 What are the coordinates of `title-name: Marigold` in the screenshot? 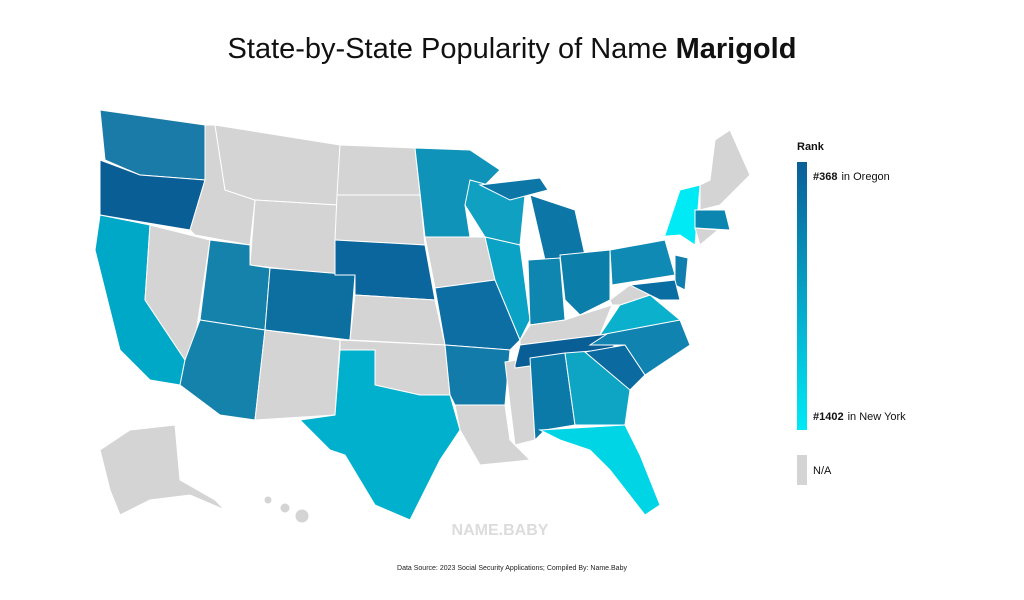 It's located at (736, 49).